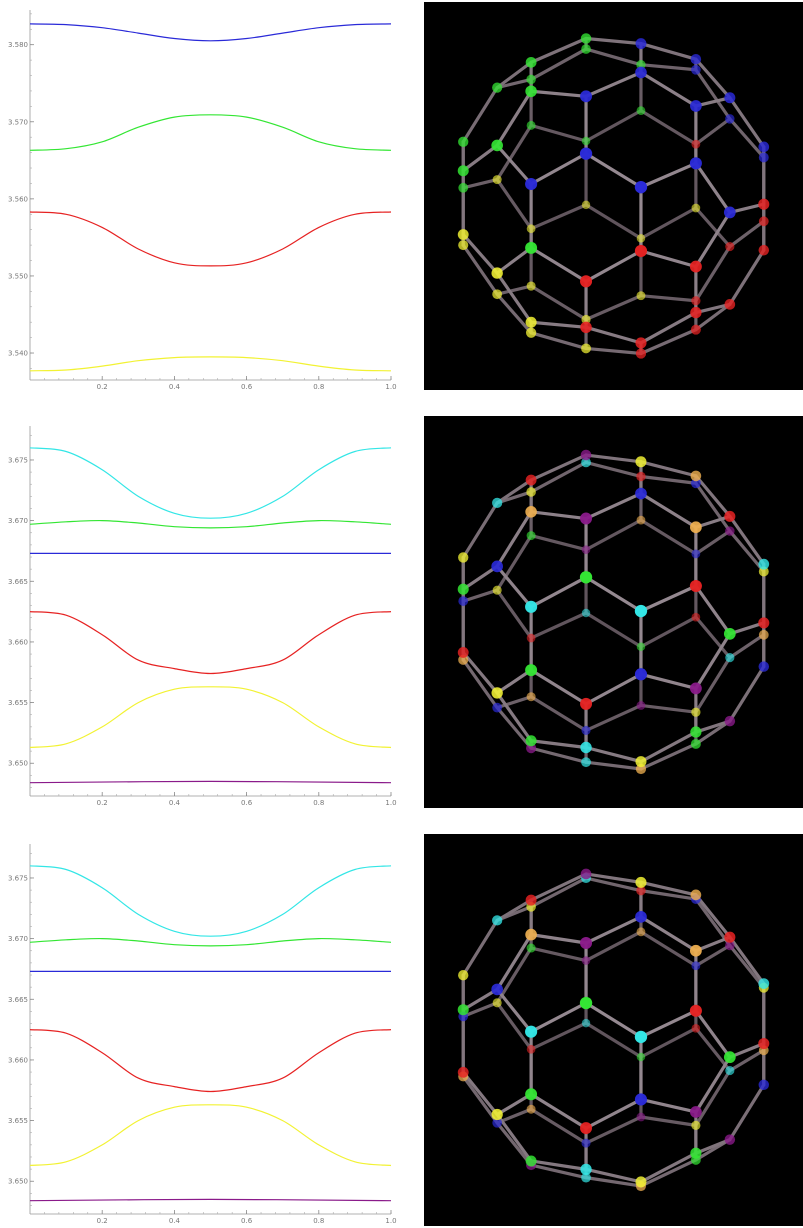  What do you see at coordinates (18, 764) in the screenshot?
I see `y-tick-label: 3.650` at bounding box center [18, 764].